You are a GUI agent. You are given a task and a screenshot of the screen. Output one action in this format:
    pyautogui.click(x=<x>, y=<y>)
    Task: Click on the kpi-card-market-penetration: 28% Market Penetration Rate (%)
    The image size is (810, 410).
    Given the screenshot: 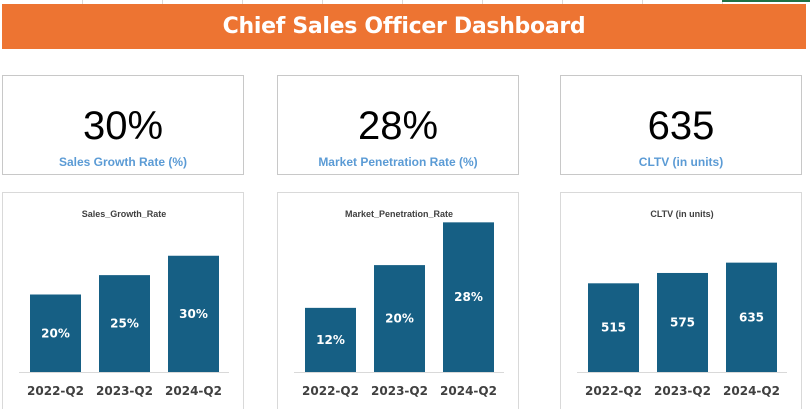 What is the action you would take?
    pyautogui.click(x=398, y=125)
    